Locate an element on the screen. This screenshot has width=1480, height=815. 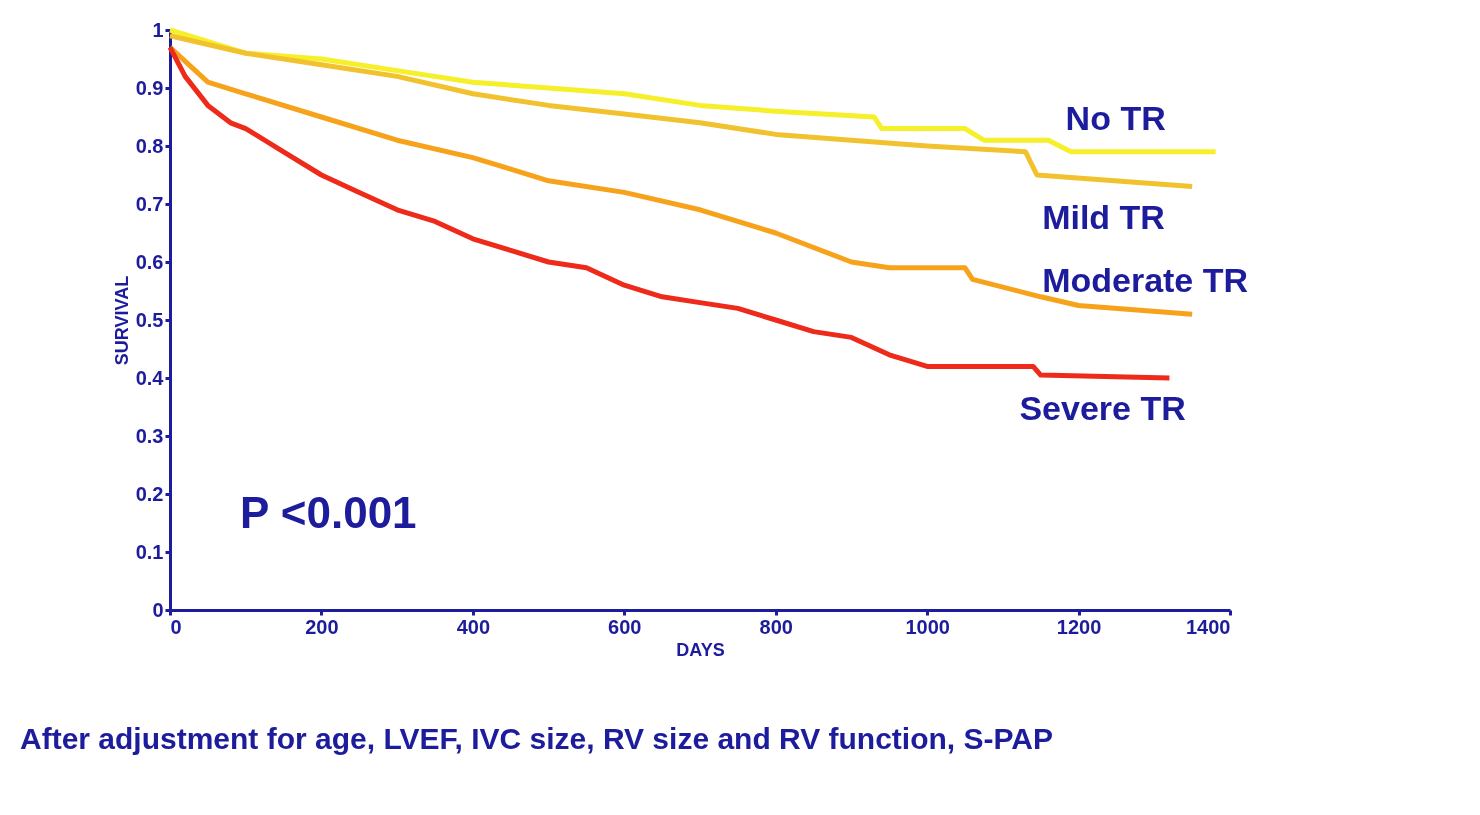
series-label: No TR is located at coordinates (1115, 117).